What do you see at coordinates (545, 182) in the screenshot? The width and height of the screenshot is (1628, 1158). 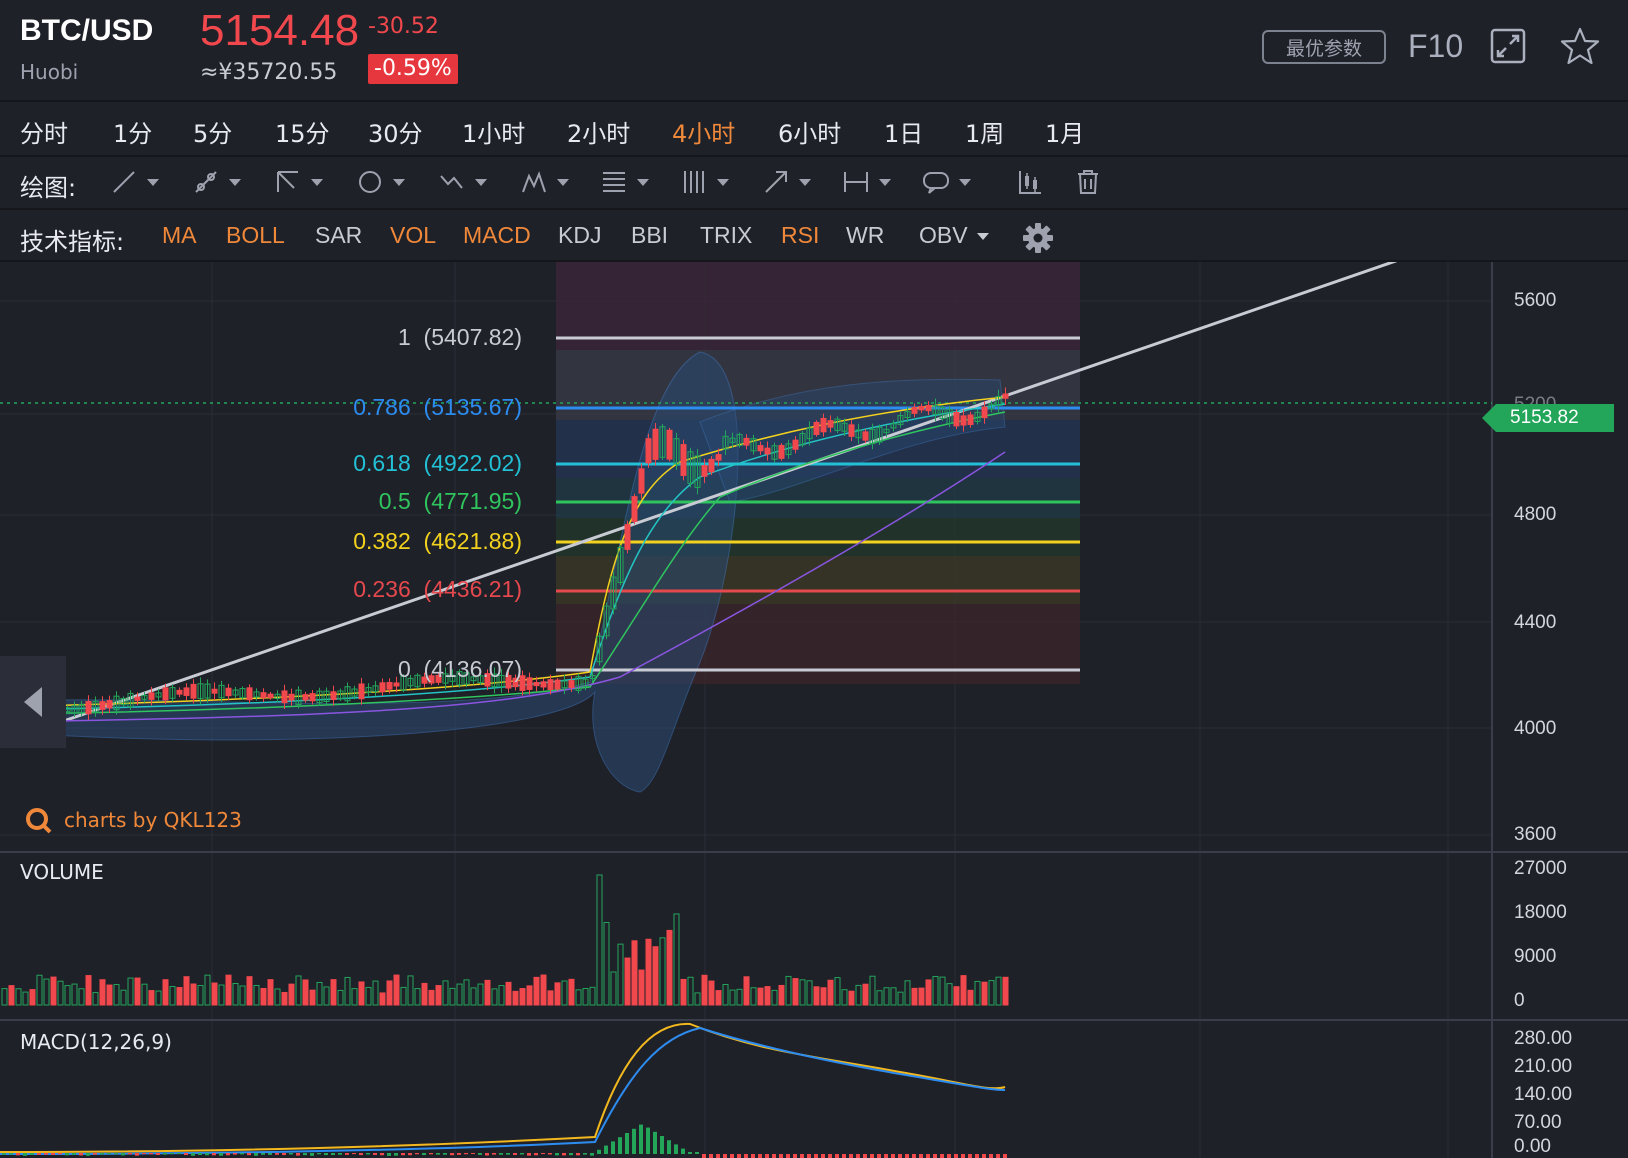 I see `pattern-tool` at bounding box center [545, 182].